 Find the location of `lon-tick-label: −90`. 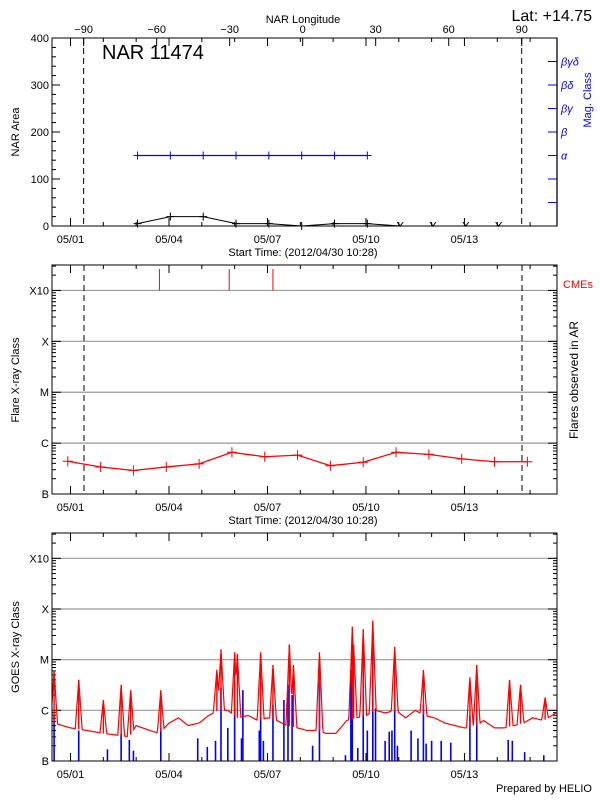

lon-tick-label: −90 is located at coordinates (83, 30).